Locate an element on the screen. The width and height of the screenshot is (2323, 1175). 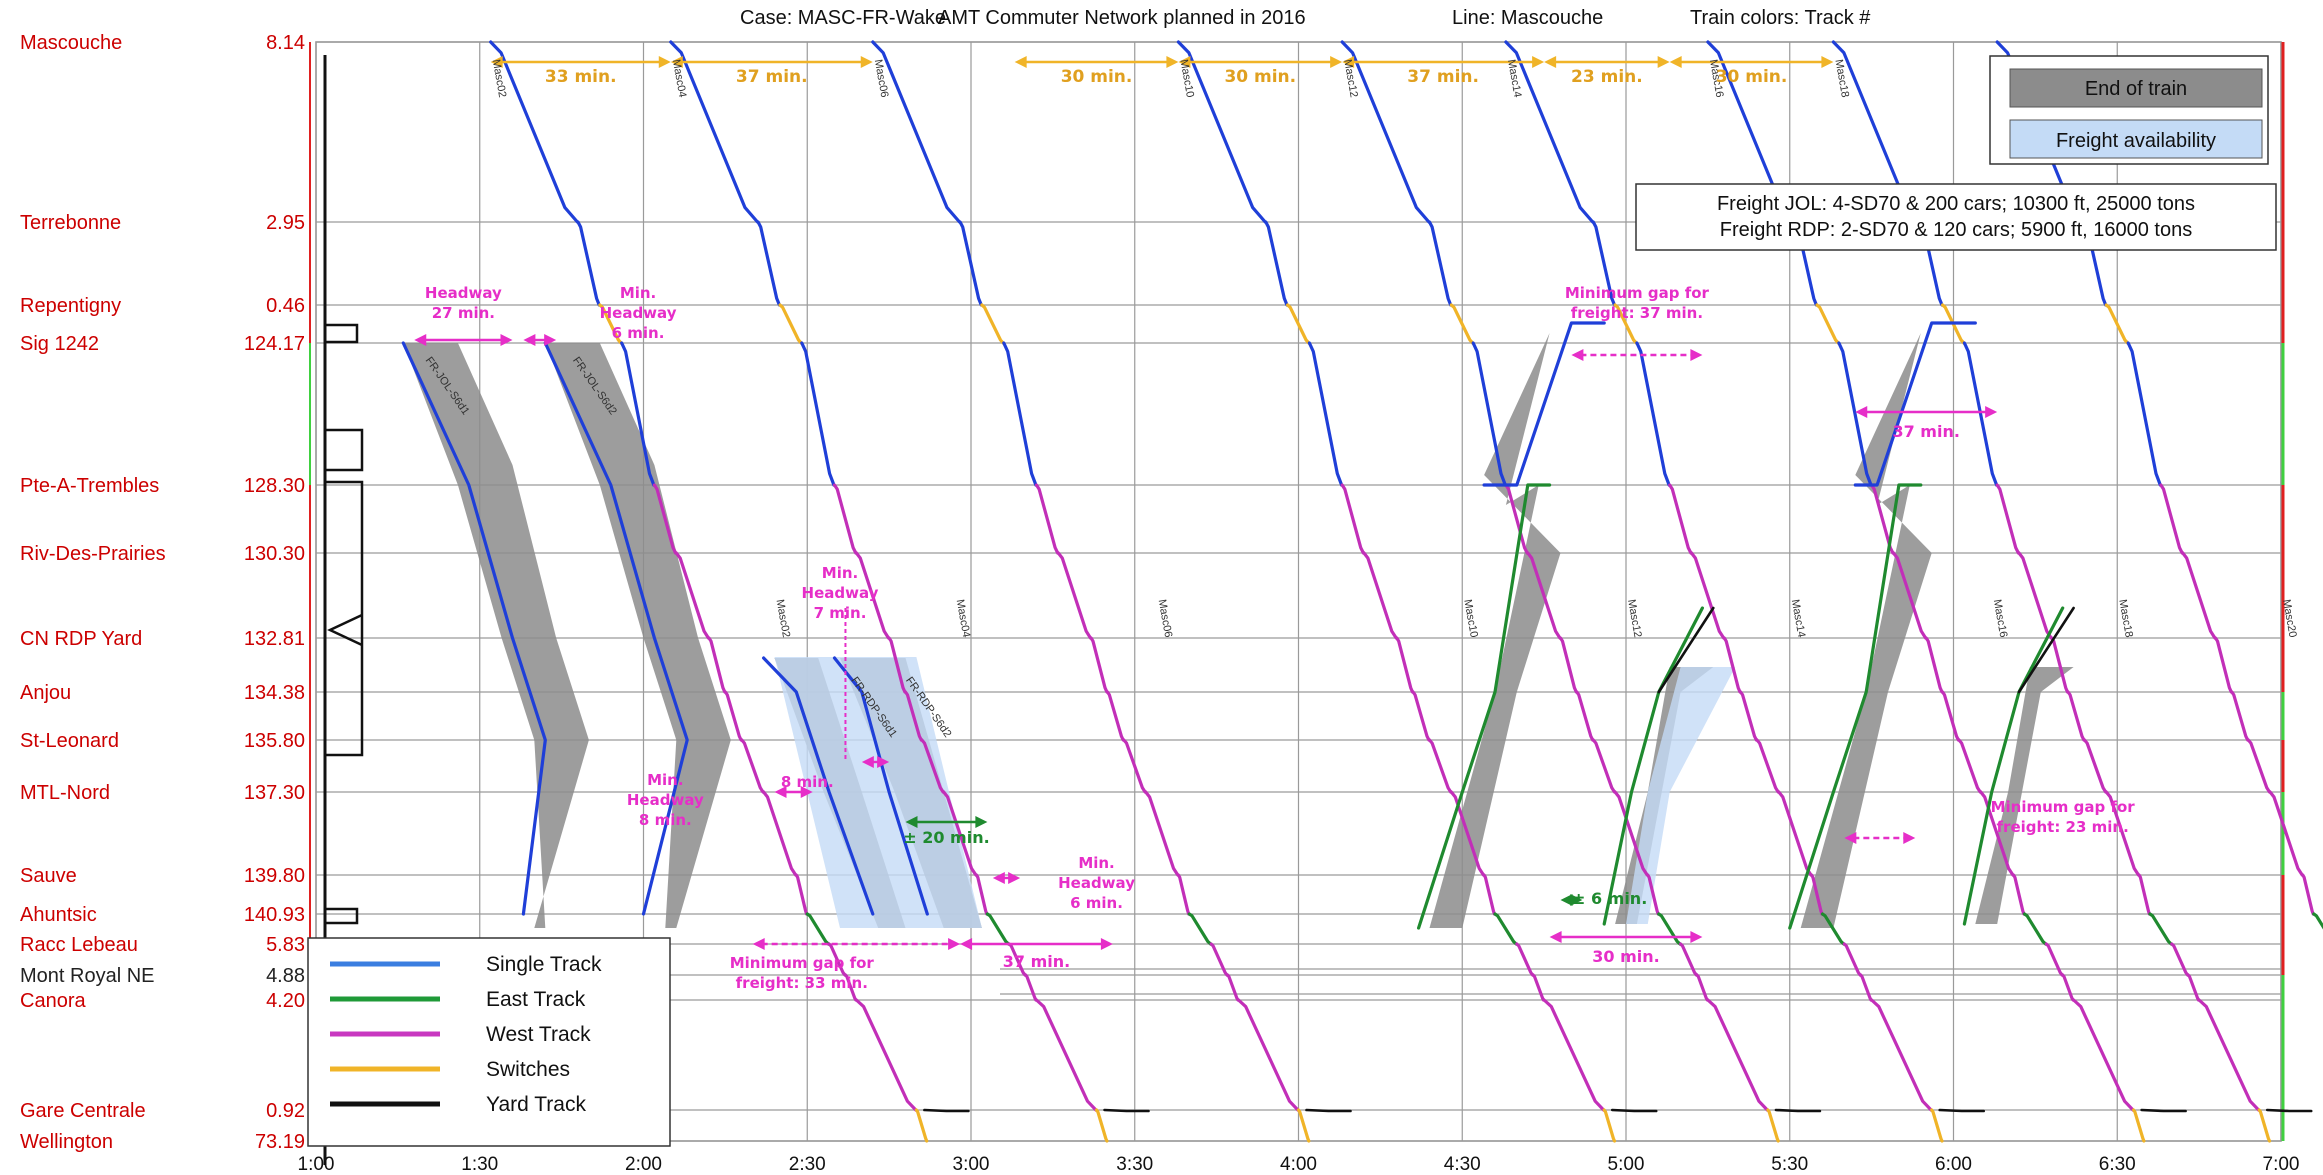
headway-6-bottom-label: 6 min. is located at coordinates (1096, 903).